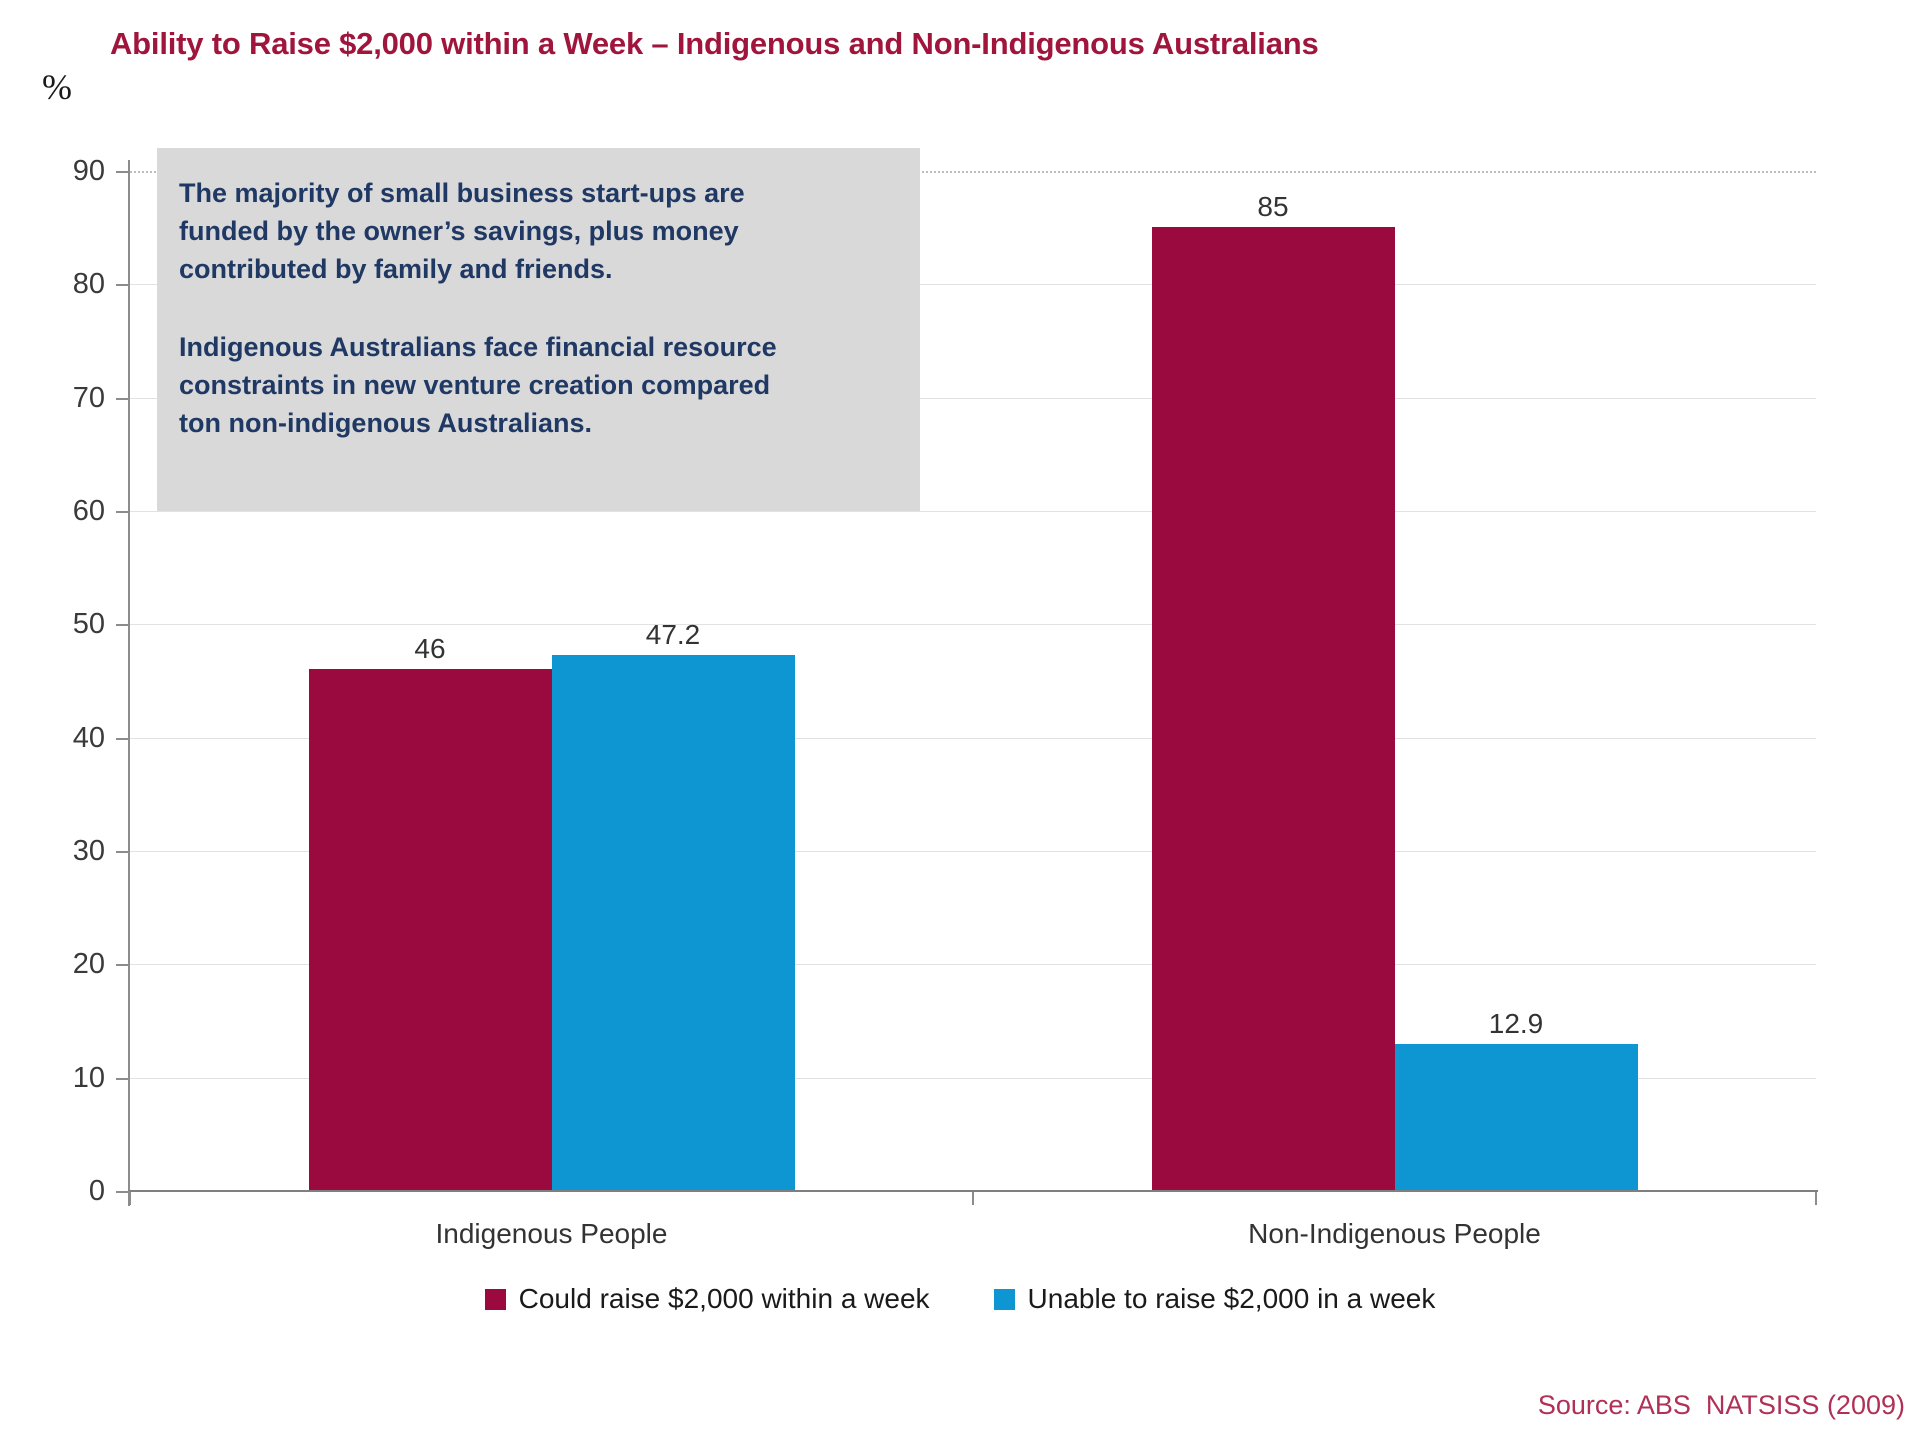  I want to click on legend-label: Could raise $2,000 within a week, so click(724, 1298).